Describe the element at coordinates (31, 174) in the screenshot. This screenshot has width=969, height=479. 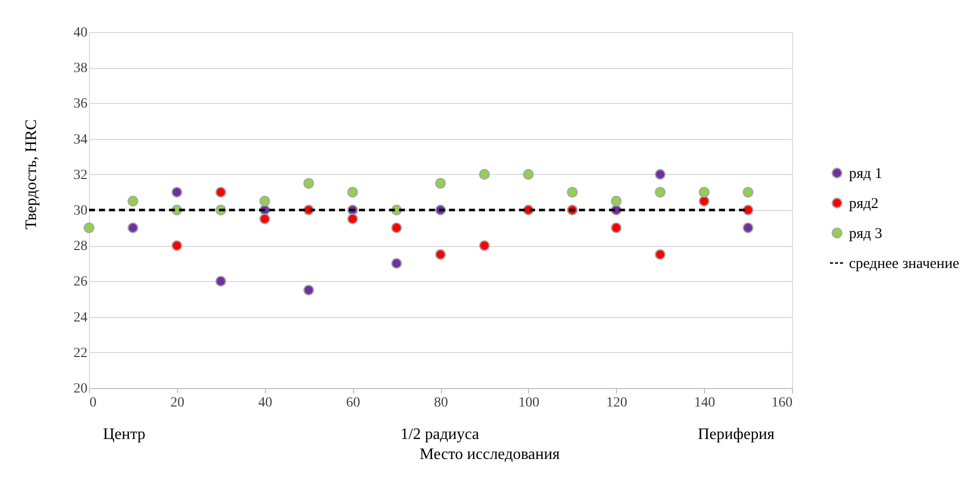
I see `y-axis-title: Твердость, HRC` at that location.